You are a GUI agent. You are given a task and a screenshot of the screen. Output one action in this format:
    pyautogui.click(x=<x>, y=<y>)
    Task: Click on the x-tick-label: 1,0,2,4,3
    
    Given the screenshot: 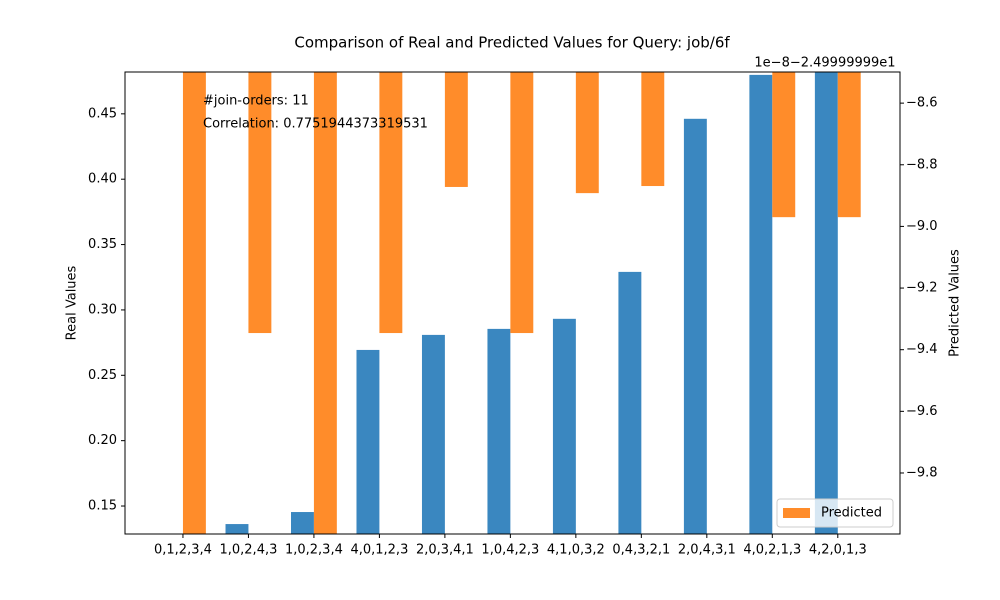 What is the action you would take?
    pyautogui.click(x=248, y=550)
    